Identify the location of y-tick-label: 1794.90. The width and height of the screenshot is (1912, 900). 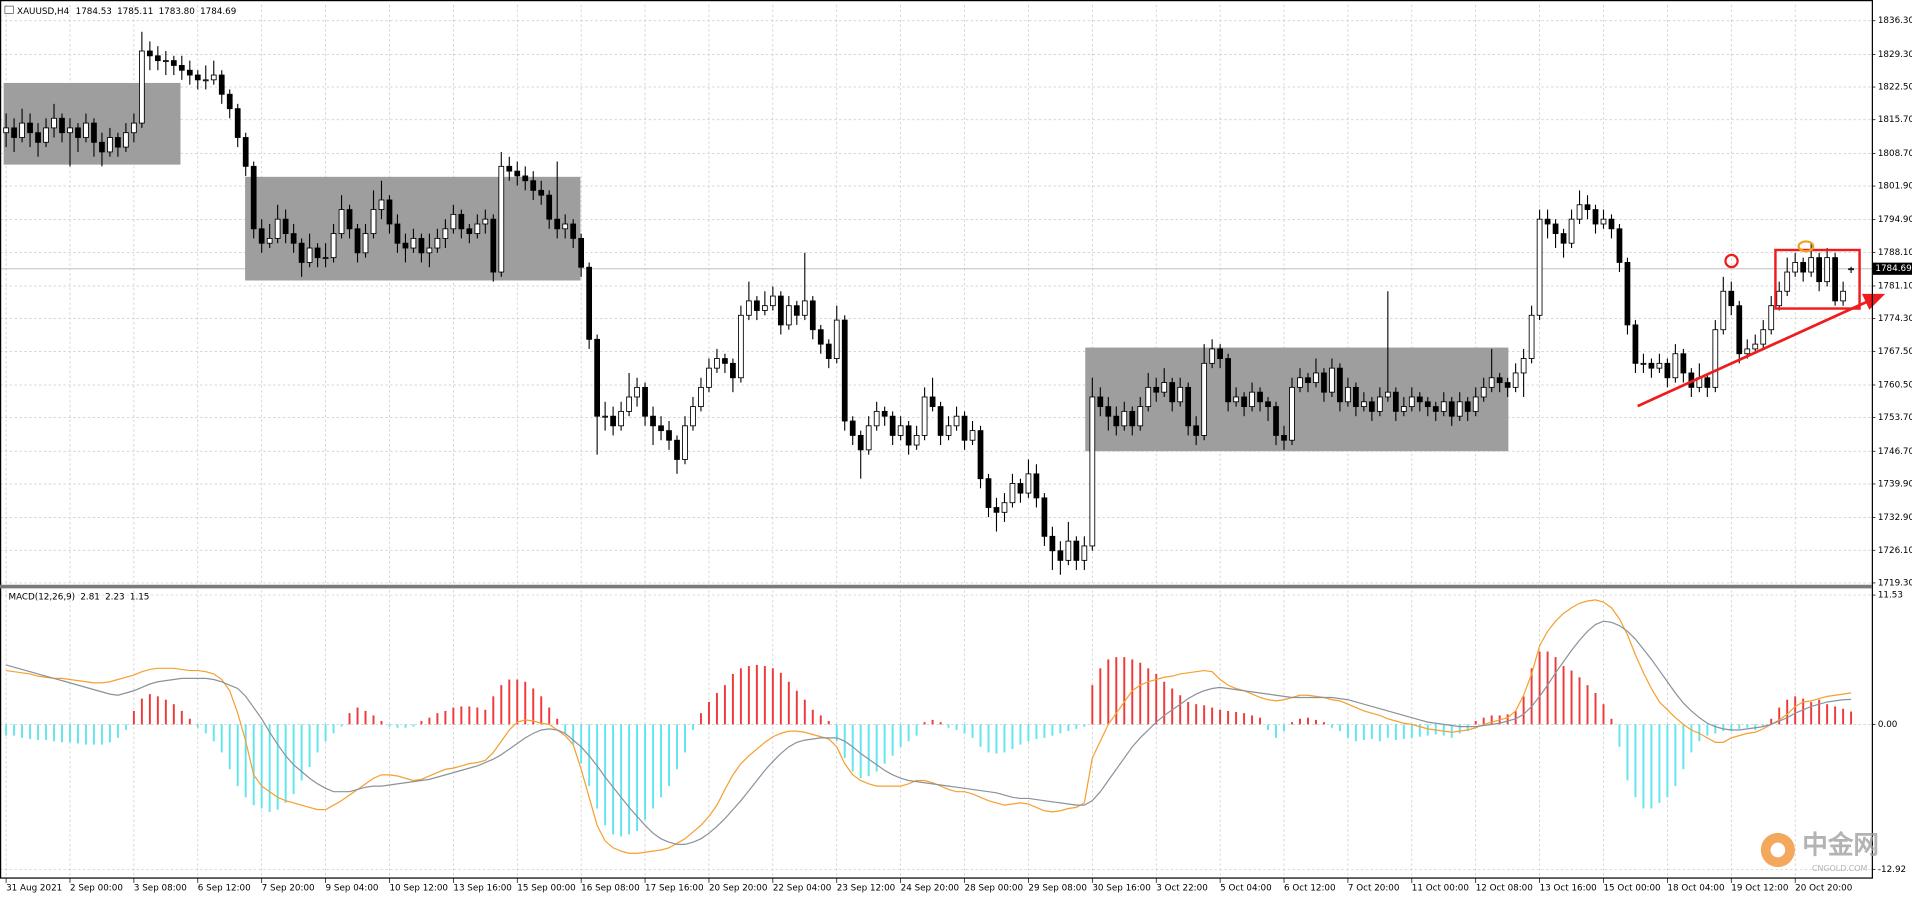
(1895, 220).